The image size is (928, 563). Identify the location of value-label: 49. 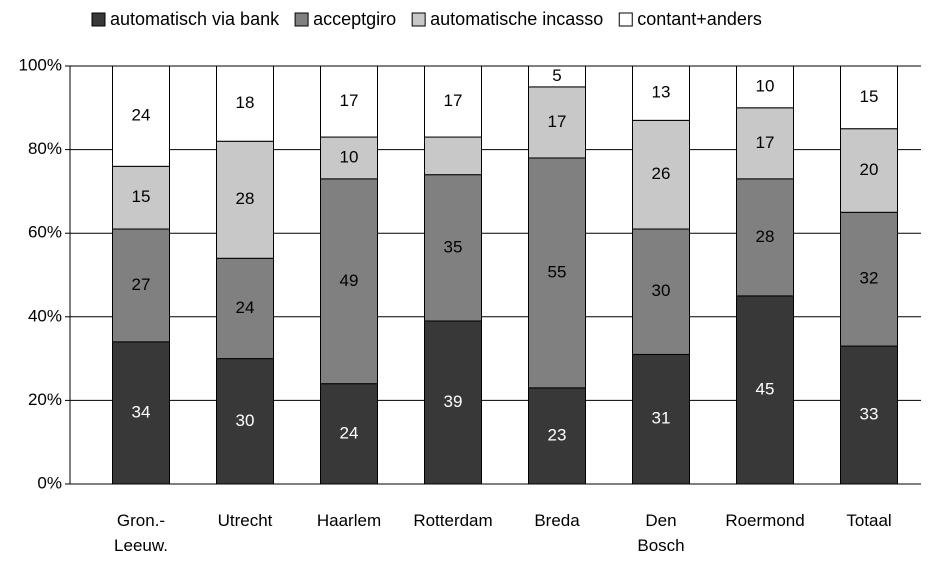
(349, 280).